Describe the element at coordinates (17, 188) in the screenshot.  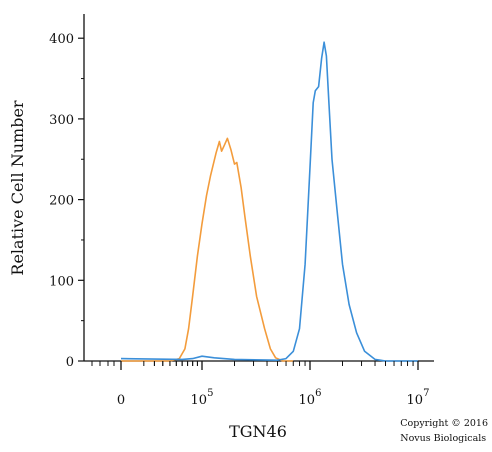
I see `y-axis-title: Relative Cell Number` at that location.